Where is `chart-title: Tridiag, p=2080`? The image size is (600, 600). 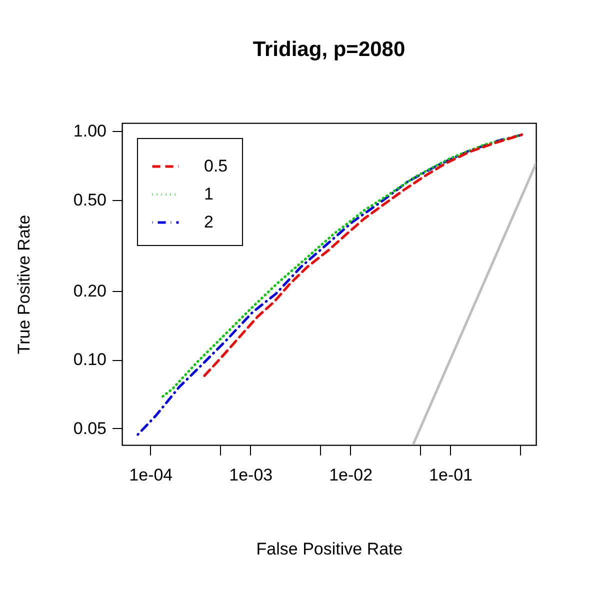 chart-title: Tridiag, p=2080 is located at coordinates (329, 50).